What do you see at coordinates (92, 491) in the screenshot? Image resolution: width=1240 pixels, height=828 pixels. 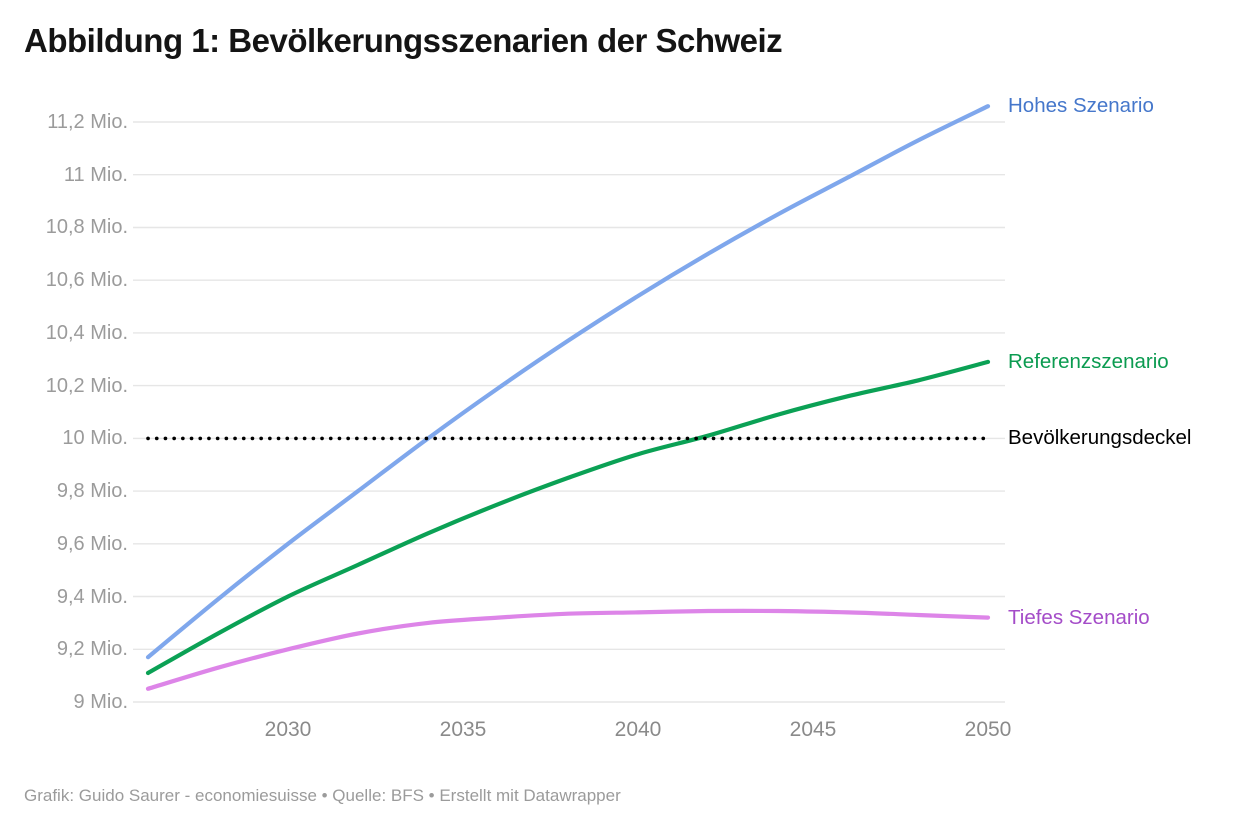 I see `y-tick-label: 9,8 Mio.` at bounding box center [92, 491].